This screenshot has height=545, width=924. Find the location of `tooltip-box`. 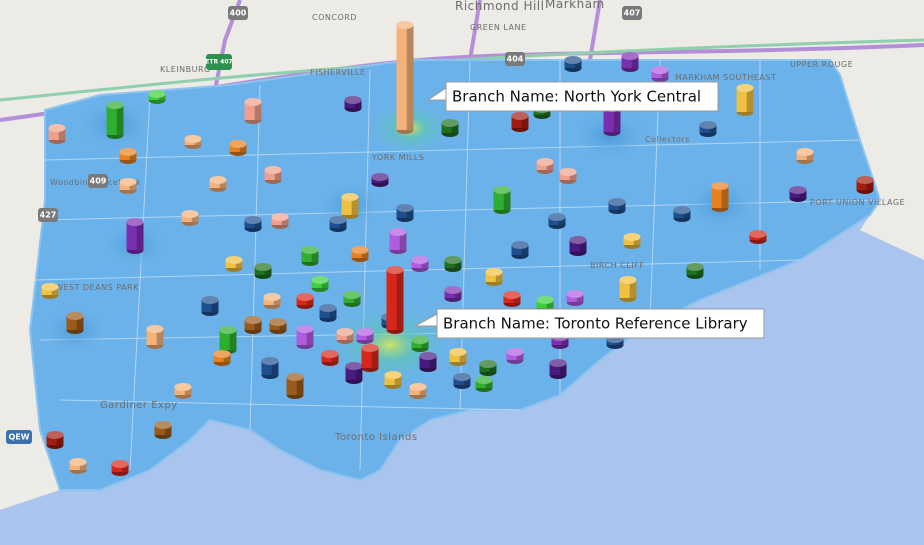

tooltip-box is located at coordinates (600, 323).